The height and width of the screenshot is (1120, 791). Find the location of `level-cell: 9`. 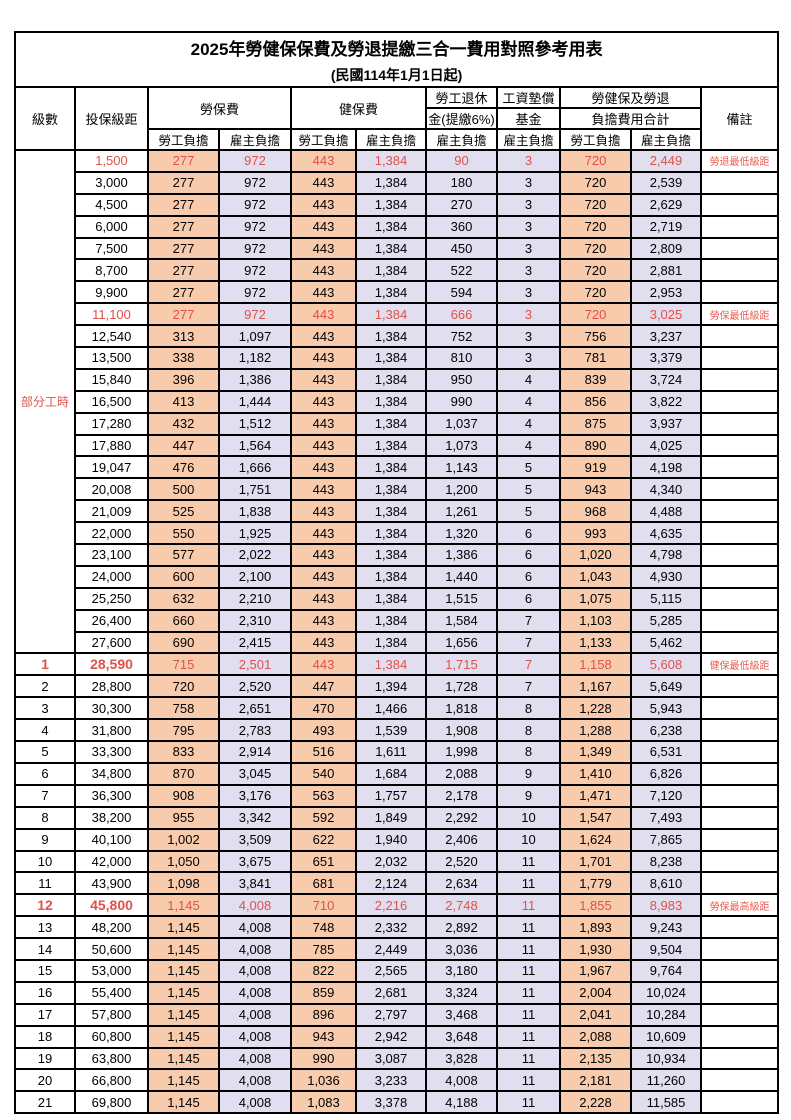

level-cell: 9 is located at coordinates (45, 839).